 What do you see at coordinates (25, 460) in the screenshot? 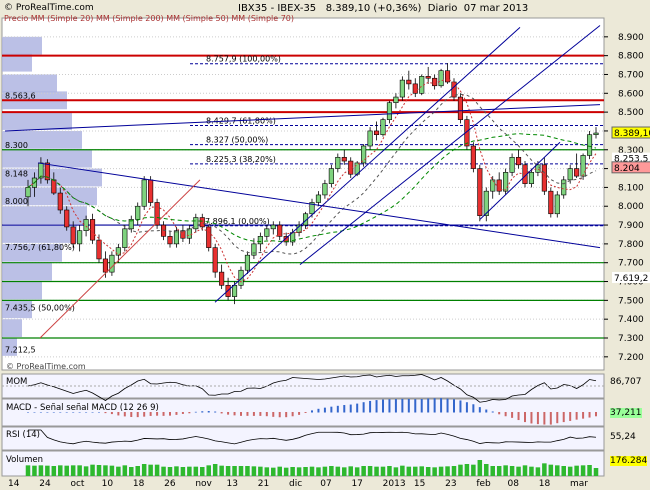
I see `volume-label-text: Volumen` at bounding box center [25, 460].